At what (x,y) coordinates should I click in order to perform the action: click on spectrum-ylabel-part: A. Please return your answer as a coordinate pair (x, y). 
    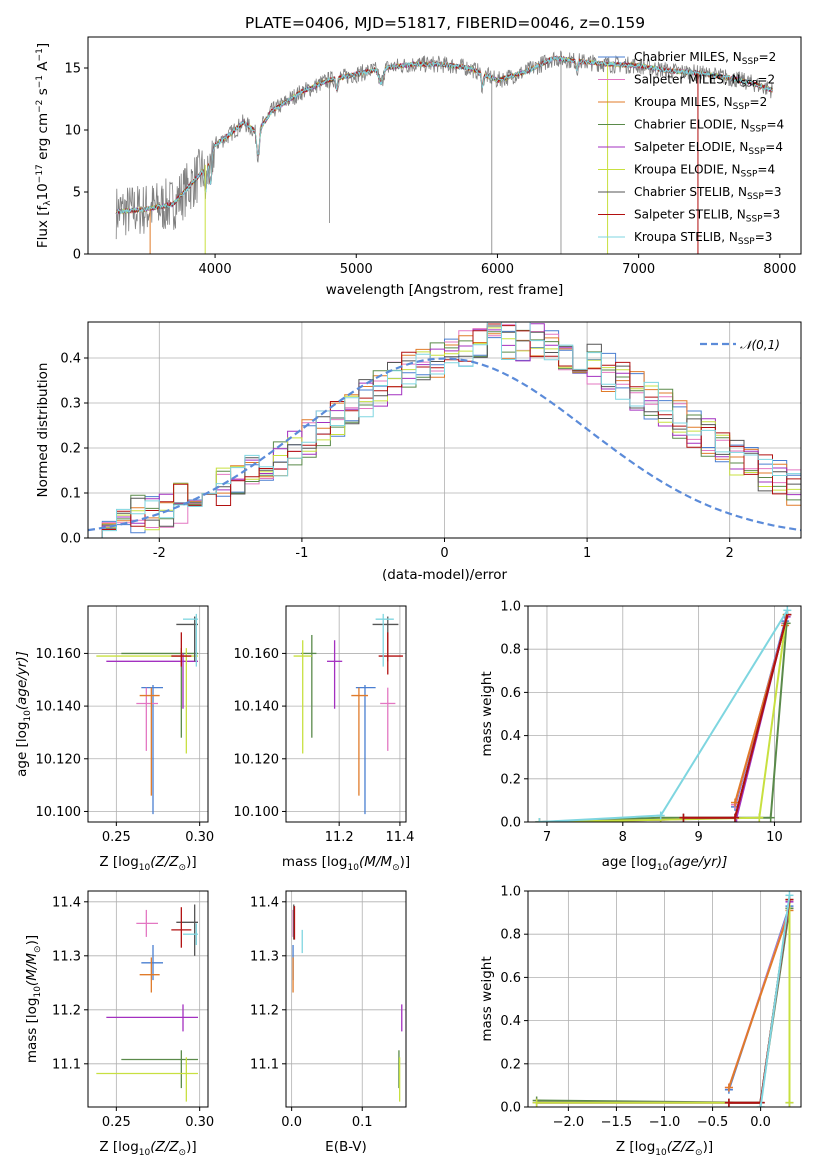
    Looking at the image, I should click on (43, 68).